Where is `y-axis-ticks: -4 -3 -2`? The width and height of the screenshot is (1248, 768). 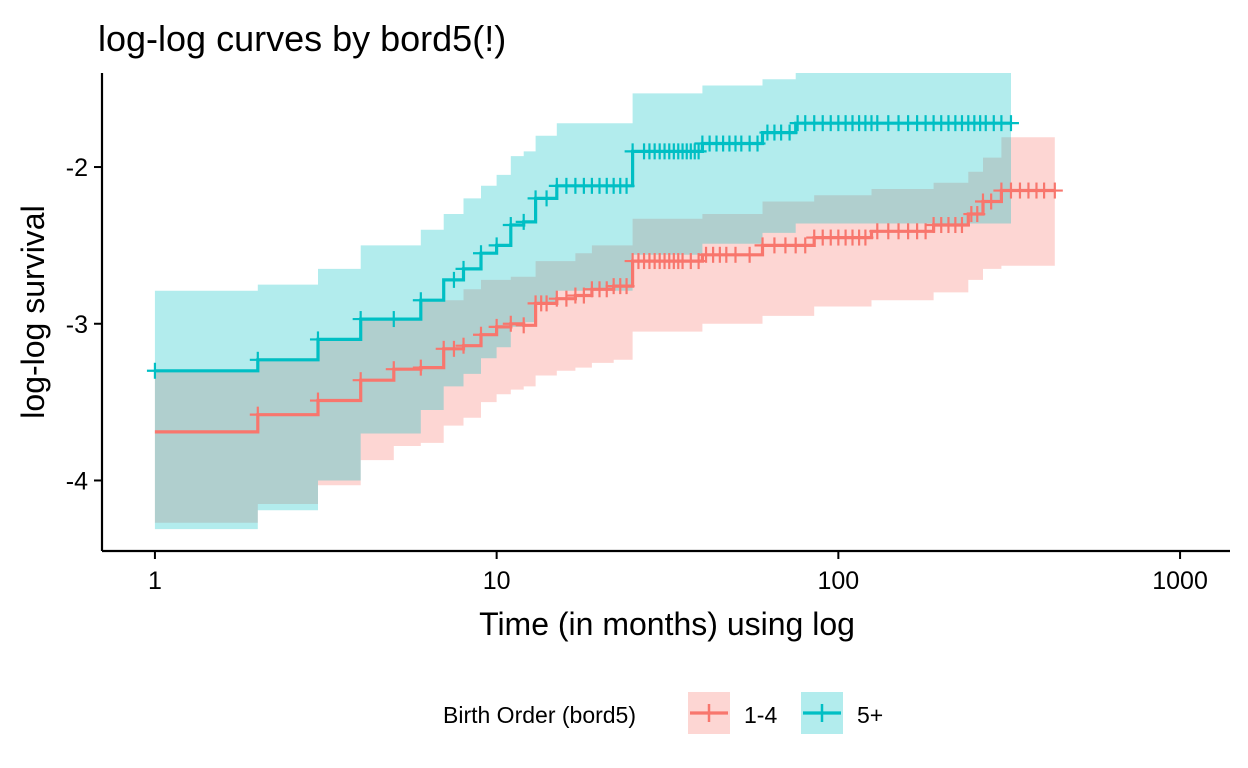
y-axis-ticks: -4 -3 -2 is located at coordinates (84, 324).